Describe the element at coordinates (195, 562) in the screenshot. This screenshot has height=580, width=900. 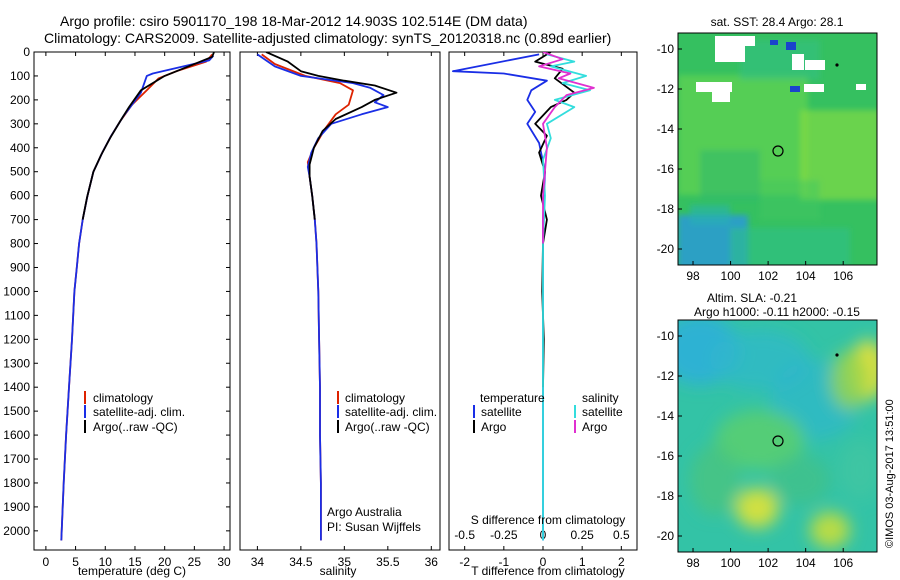
I see `x-tick-label: 25` at that location.